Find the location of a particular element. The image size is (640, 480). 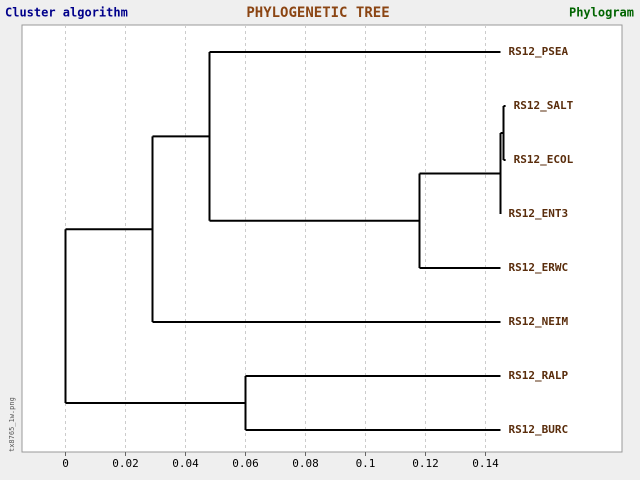

x-tick-label: 0.02 is located at coordinates (125, 463).